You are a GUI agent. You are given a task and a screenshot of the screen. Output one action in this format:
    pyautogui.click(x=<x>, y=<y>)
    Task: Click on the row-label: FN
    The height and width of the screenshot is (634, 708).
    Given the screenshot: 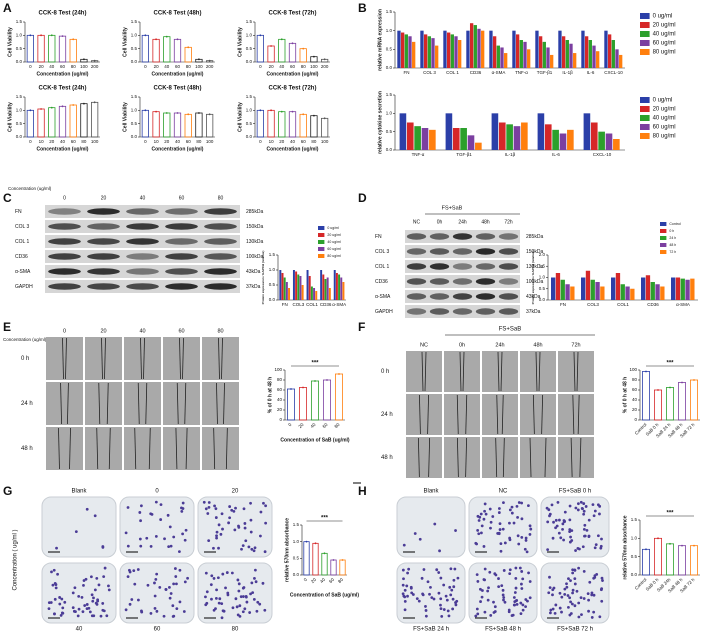 What is the action you would take?
    pyautogui.click(x=18, y=212)
    